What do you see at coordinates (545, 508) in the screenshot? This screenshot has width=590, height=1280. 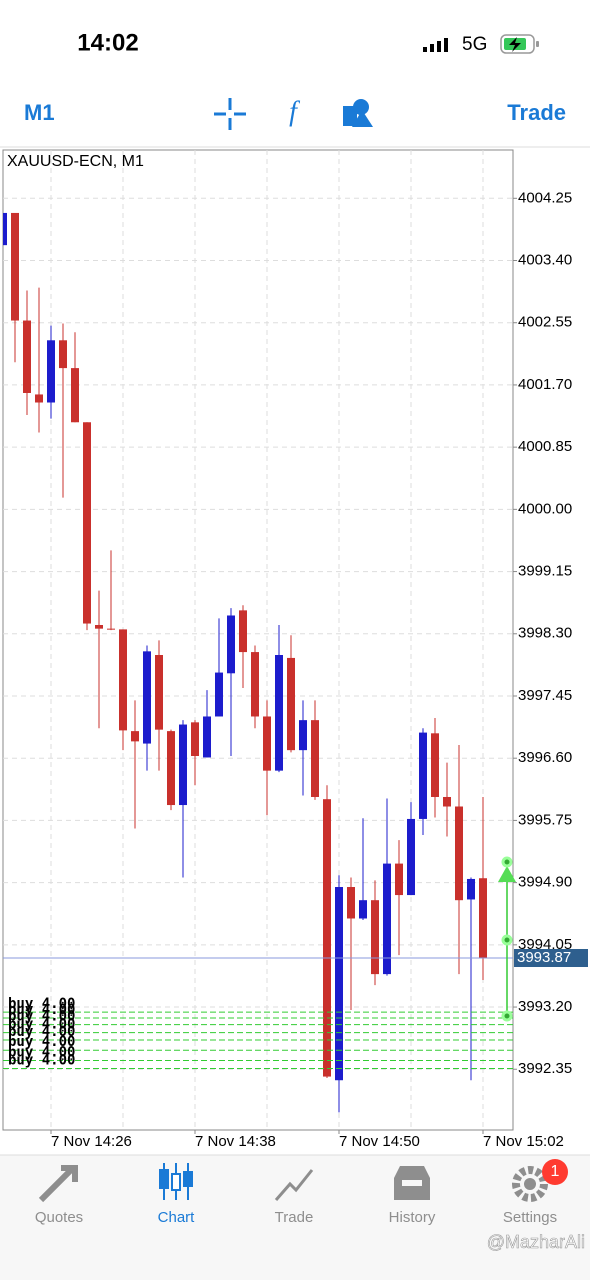 I see `y-tick-label: 4000.00` at bounding box center [545, 508].